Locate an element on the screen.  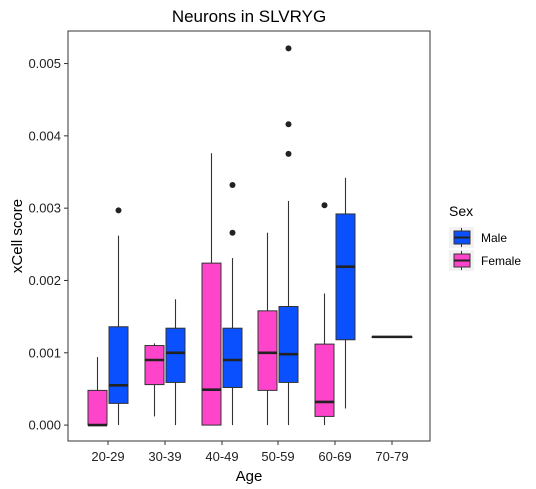
y-tick-label: 0.000 is located at coordinates (44, 425).